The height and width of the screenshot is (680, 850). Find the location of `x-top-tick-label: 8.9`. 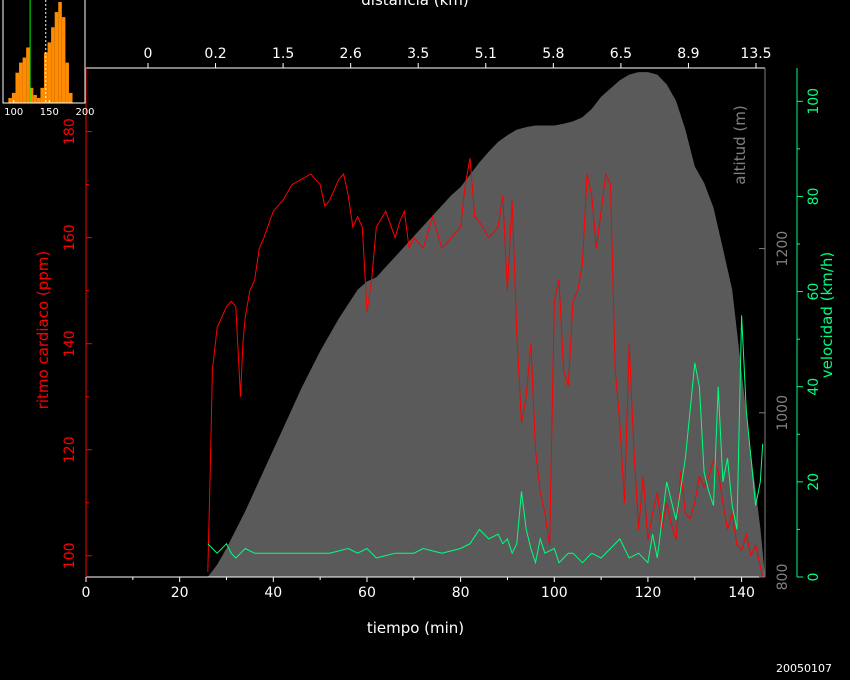

x-top-tick-label: 8.9 is located at coordinates (688, 54).